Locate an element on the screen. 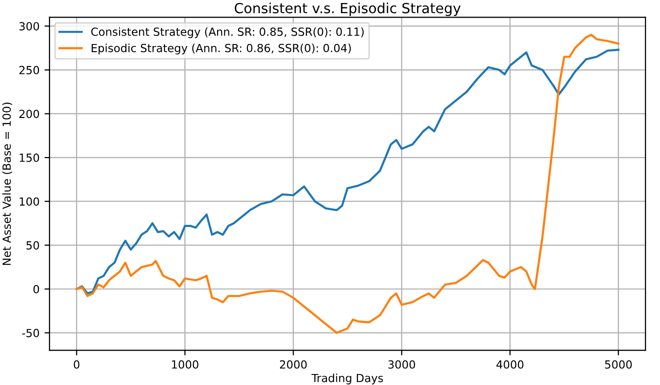 This screenshot has width=660, height=385. y-tick-label: 50 is located at coordinates (33, 245).